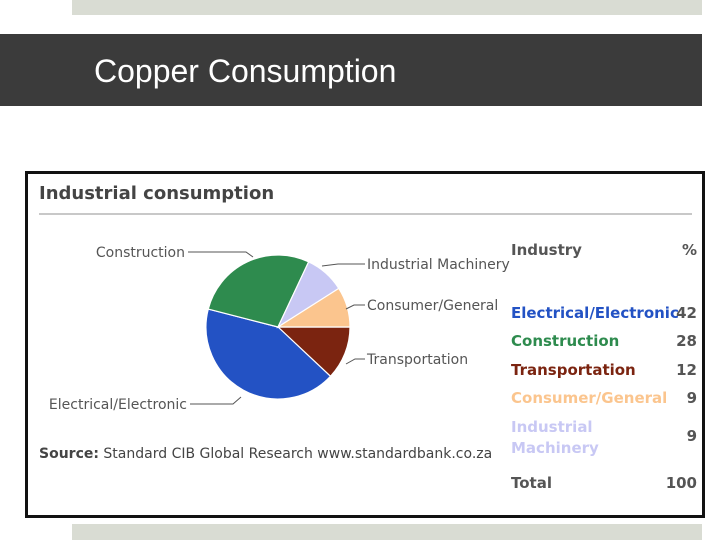 The height and width of the screenshot is (540, 720). What do you see at coordinates (245, 71) in the screenshot?
I see `slide-title: Copper Consumption` at bounding box center [245, 71].